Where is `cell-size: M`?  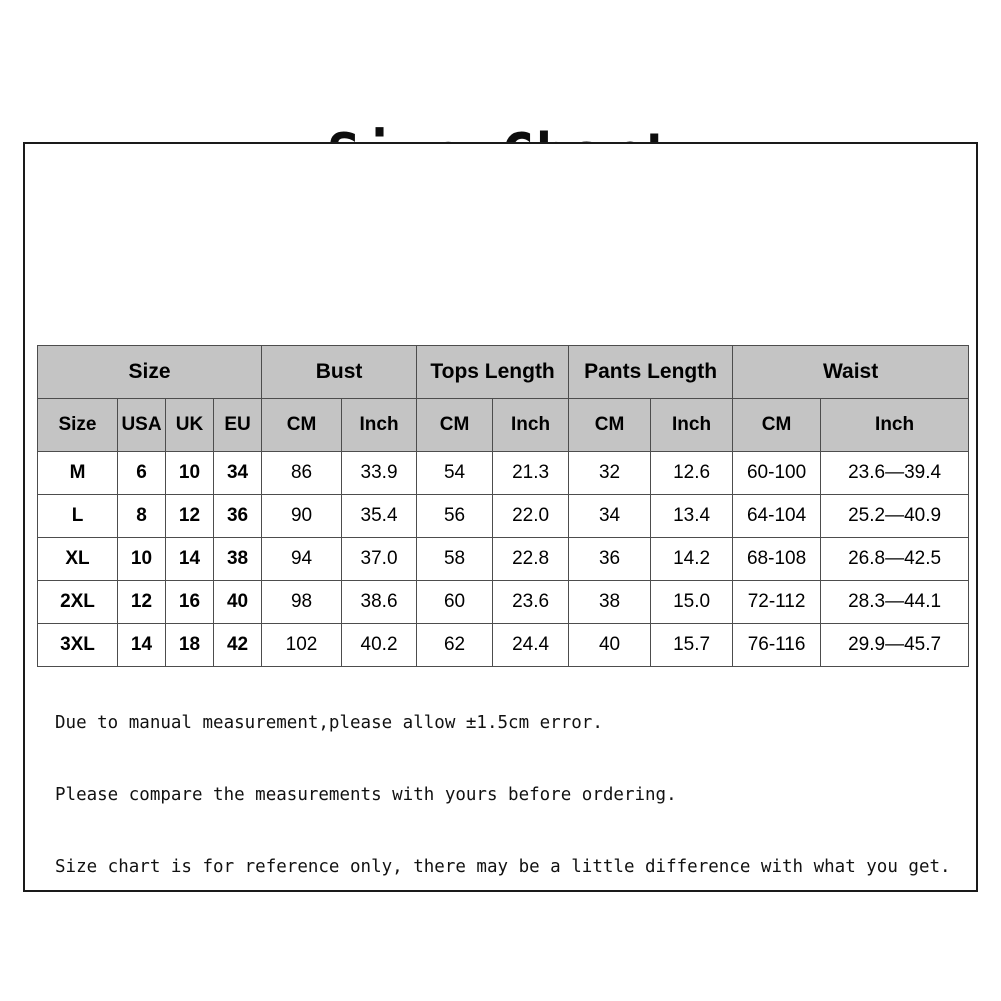
cell-size: M is located at coordinates (77, 473).